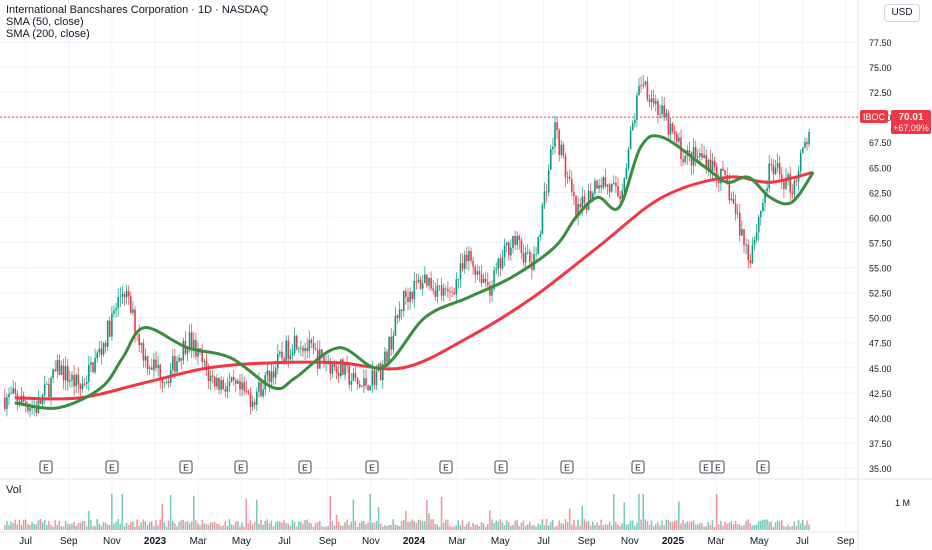 This screenshot has width=932, height=550. I want to click on symbol-tag-text: IBOC, so click(874, 117).